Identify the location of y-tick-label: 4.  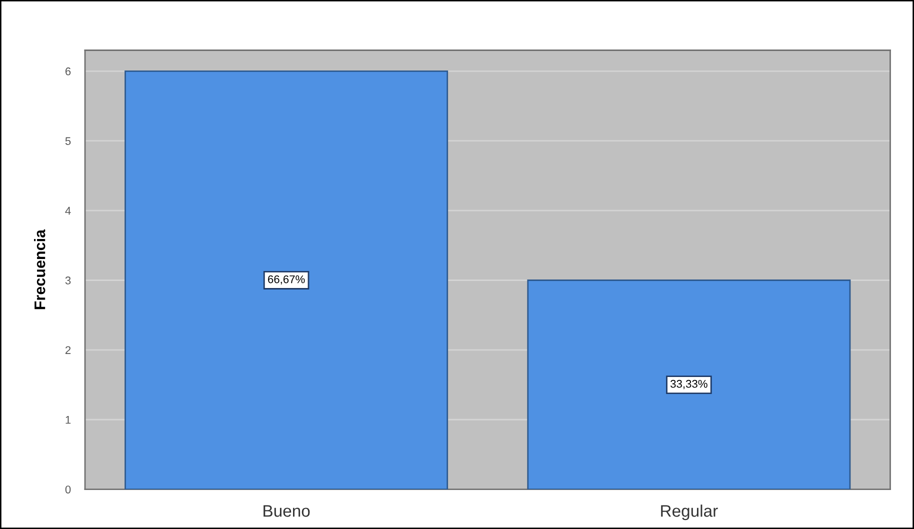
(68, 210).